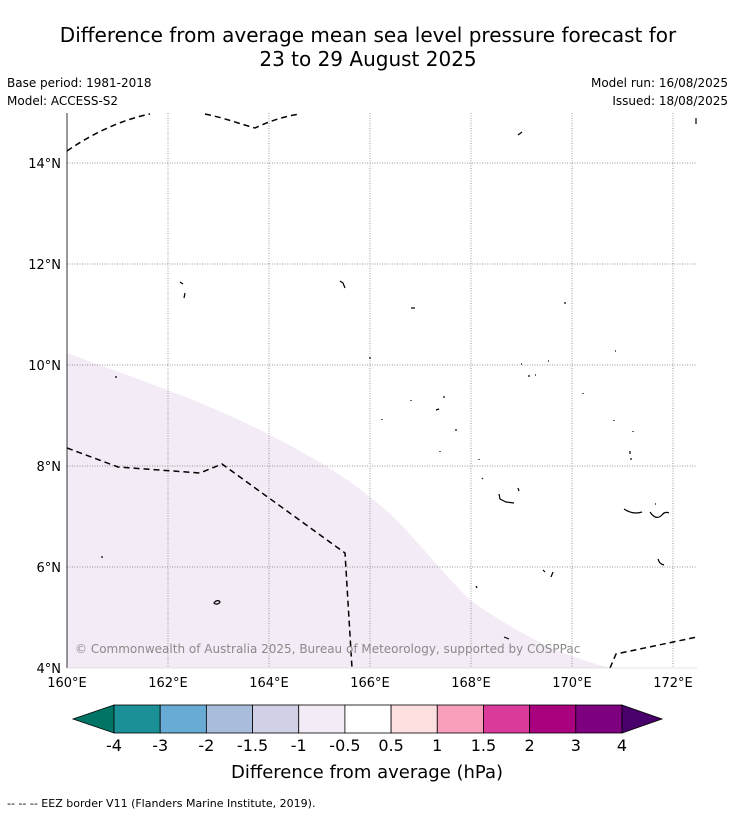 The image size is (736, 816). Describe the element at coordinates (44, 164) in the screenshot. I see `lat-label-14N: 14°N` at that location.